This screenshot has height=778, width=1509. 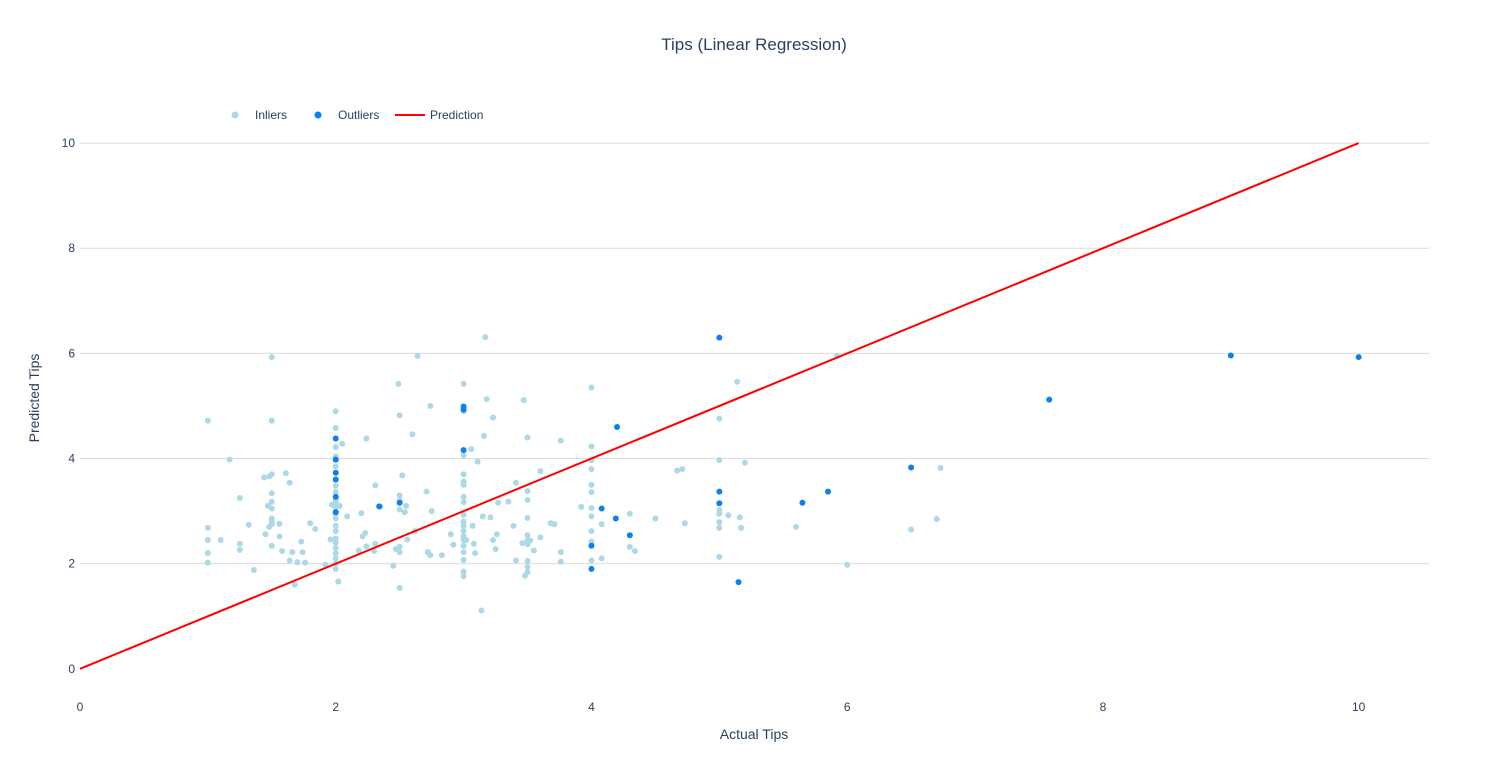 I want to click on legend-item-prediction: Prediction, so click(x=439, y=115).